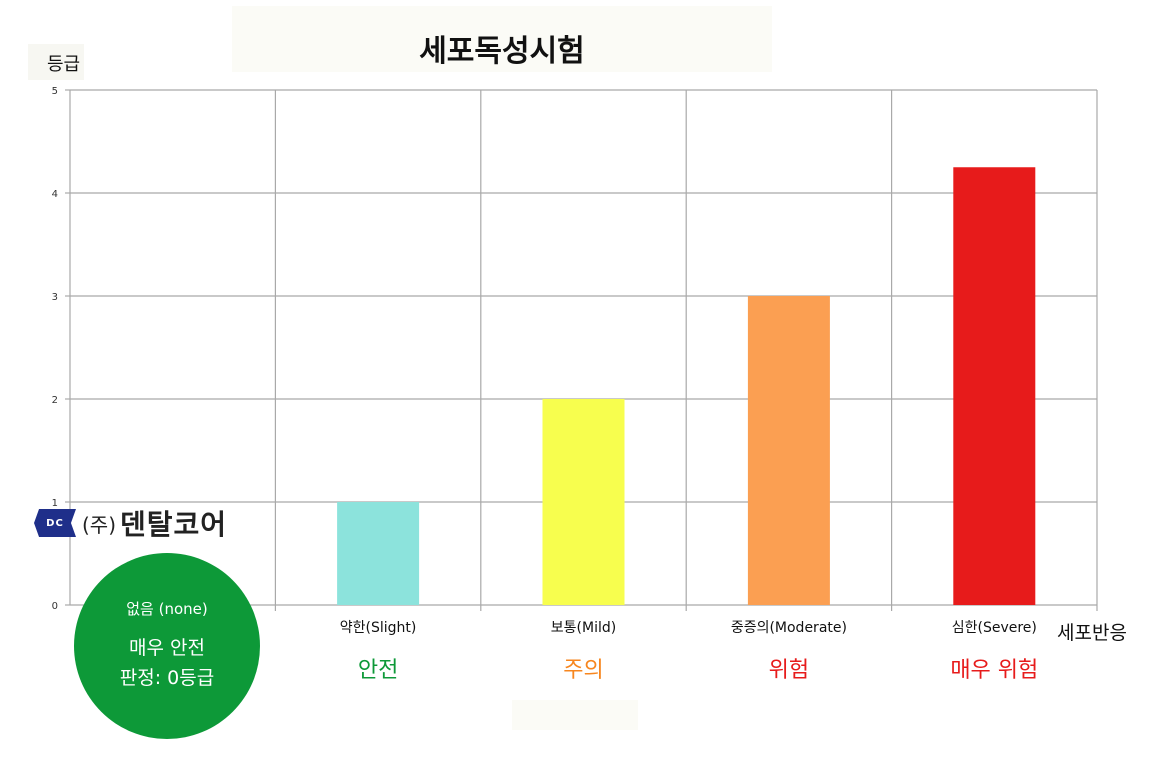  I want to click on x-axis-label: 세포반응, so click(1092, 633).